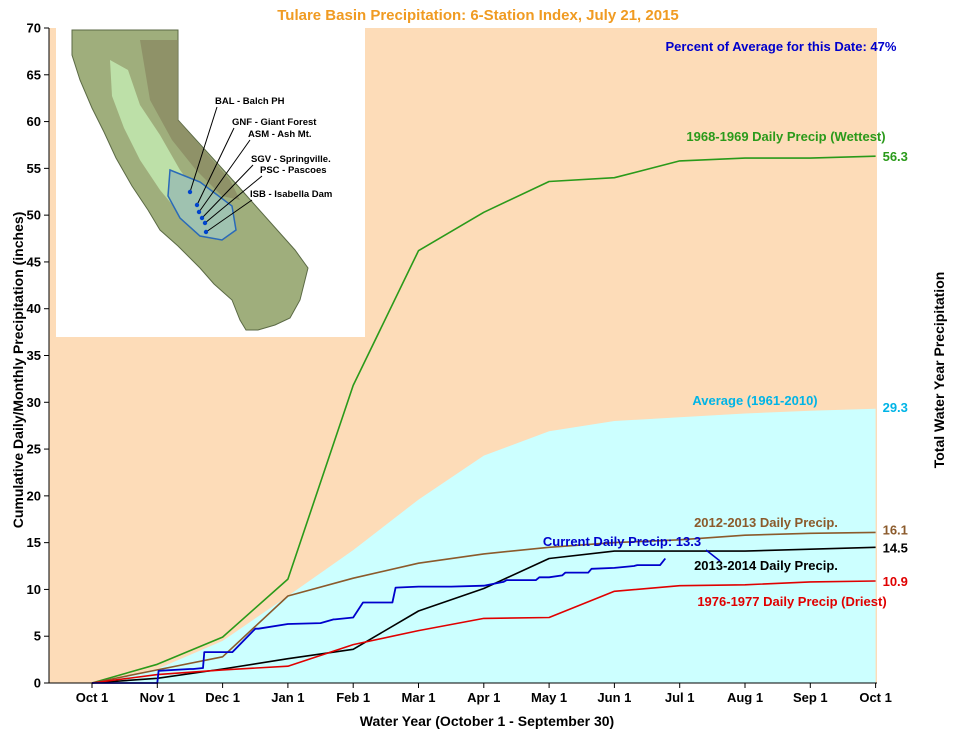 The image size is (957, 740). What do you see at coordinates (766, 522) in the screenshot?
I see `series-label-2: 2012-2013 Daily Precip.` at bounding box center [766, 522].